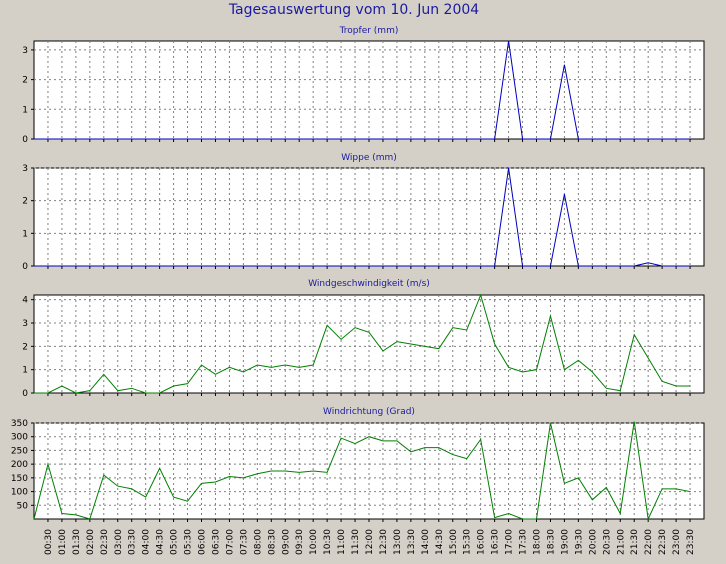 The height and width of the screenshot is (564, 726). Describe the element at coordinates (244, 542) in the screenshot. I see `x-tick-label: 07:30` at that location.